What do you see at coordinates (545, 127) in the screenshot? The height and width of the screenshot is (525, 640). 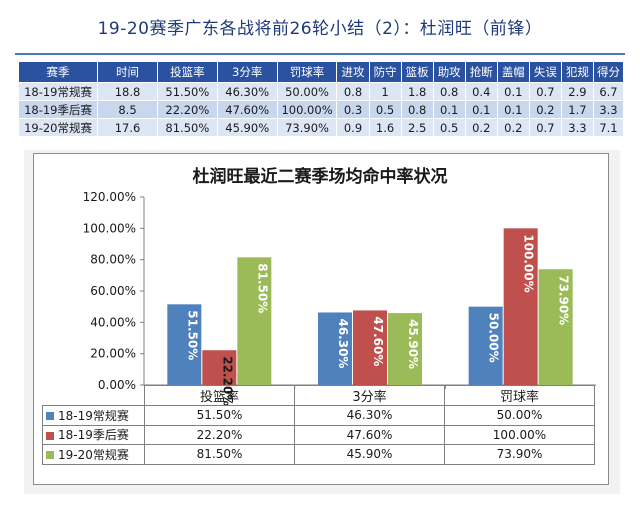 I see `table-cell: 0.7` at bounding box center [545, 127].